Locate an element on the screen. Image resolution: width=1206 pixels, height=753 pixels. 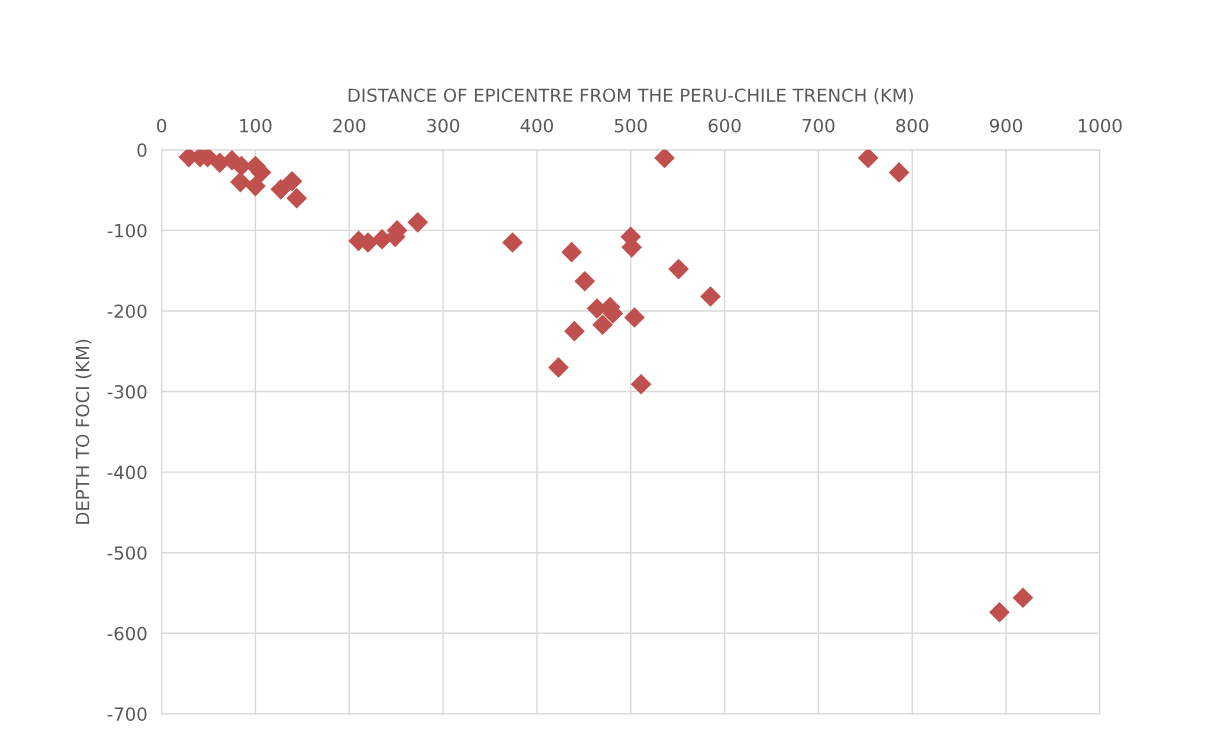
y-tick-label: -500 is located at coordinates (127, 553).